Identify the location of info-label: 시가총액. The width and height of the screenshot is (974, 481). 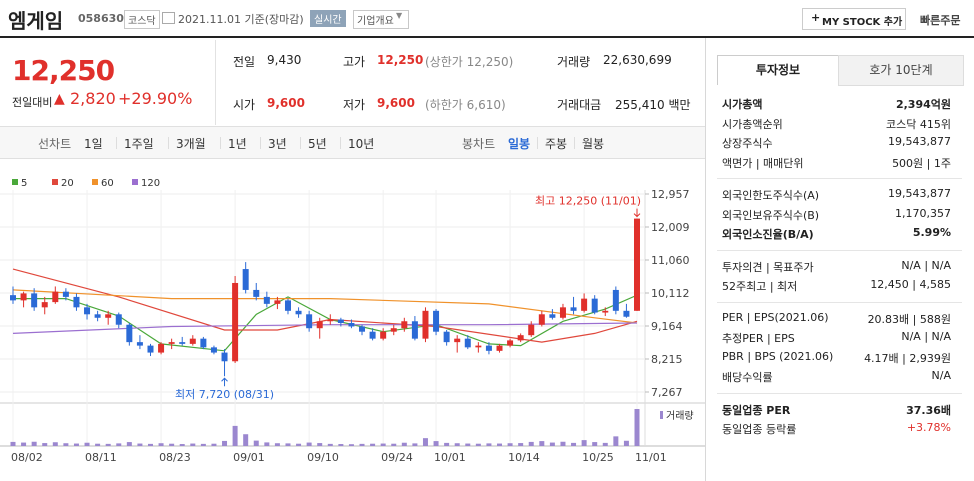
(742, 104).